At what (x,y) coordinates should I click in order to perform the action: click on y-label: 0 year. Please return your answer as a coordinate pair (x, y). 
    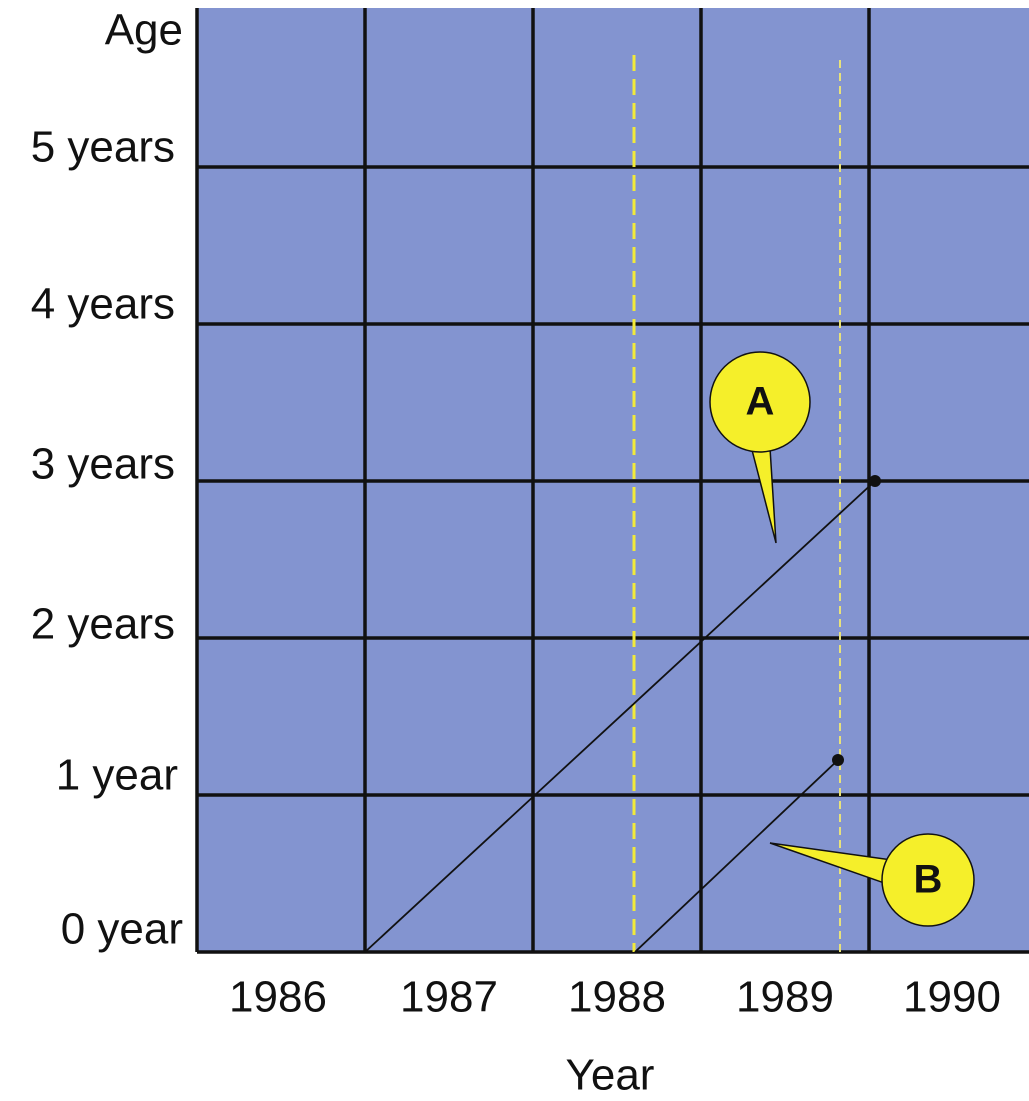
    Looking at the image, I should click on (122, 929).